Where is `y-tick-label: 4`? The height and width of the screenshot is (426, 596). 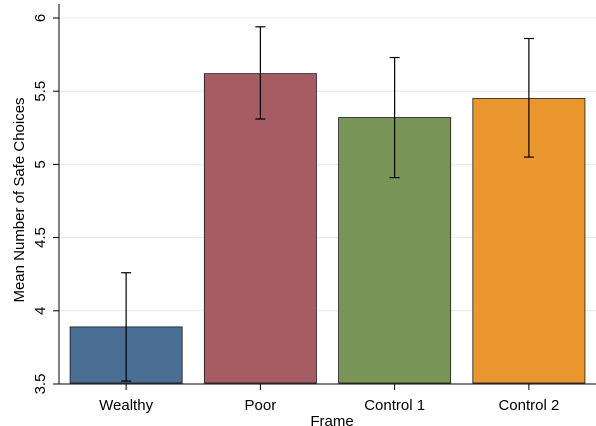
y-tick-label: 4 is located at coordinates (40, 311).